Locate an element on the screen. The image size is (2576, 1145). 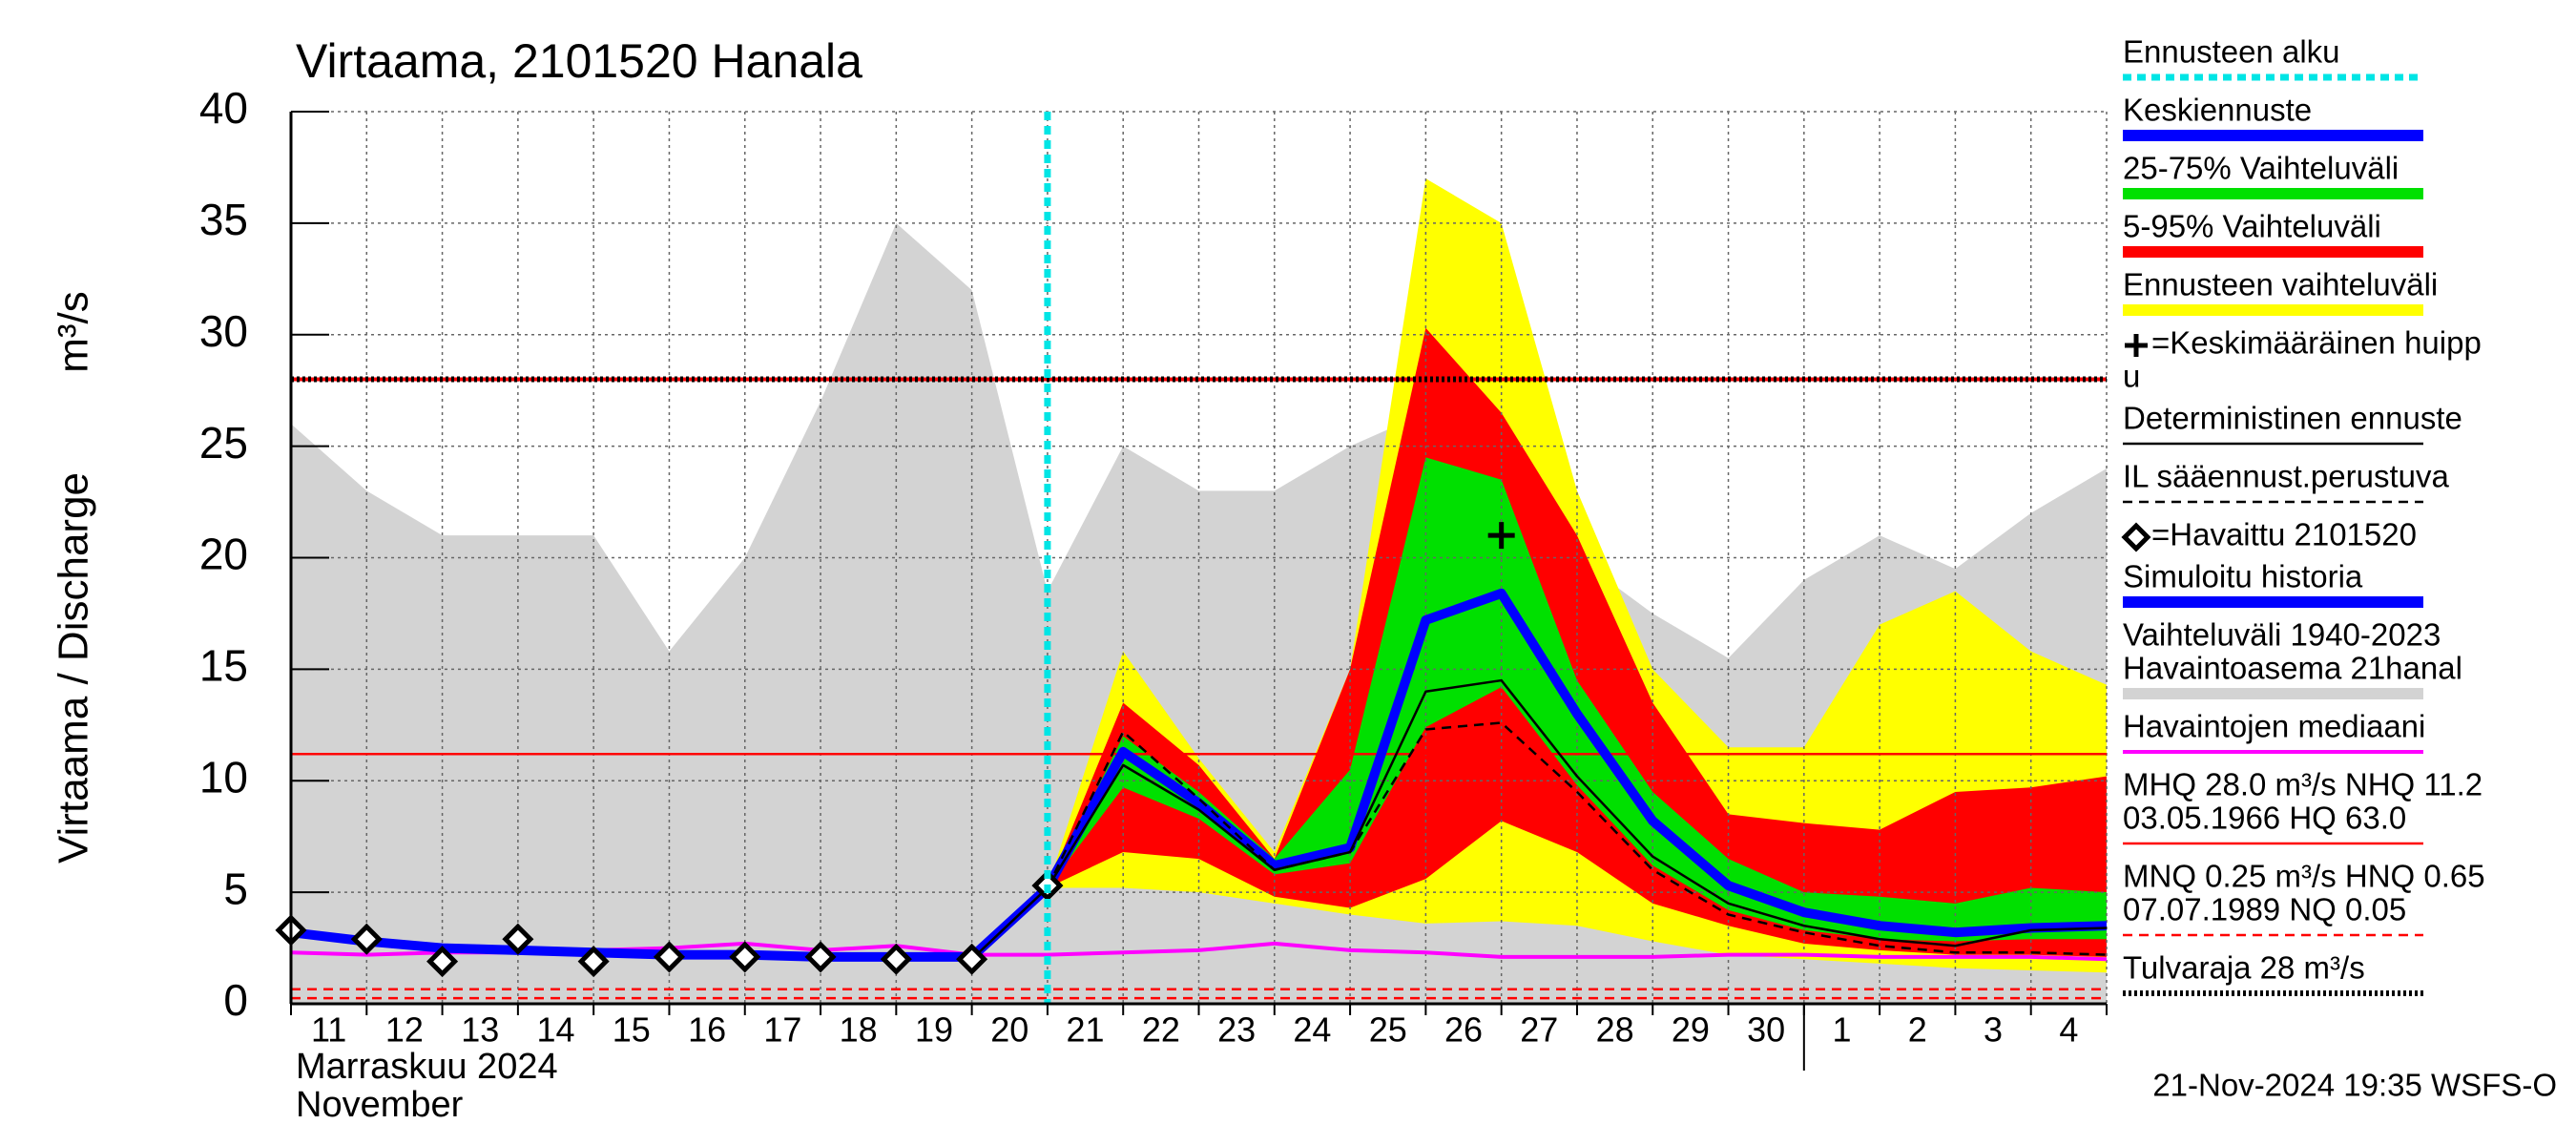
legend-label: Keskiennuste is located at coordinates (2217, 110).